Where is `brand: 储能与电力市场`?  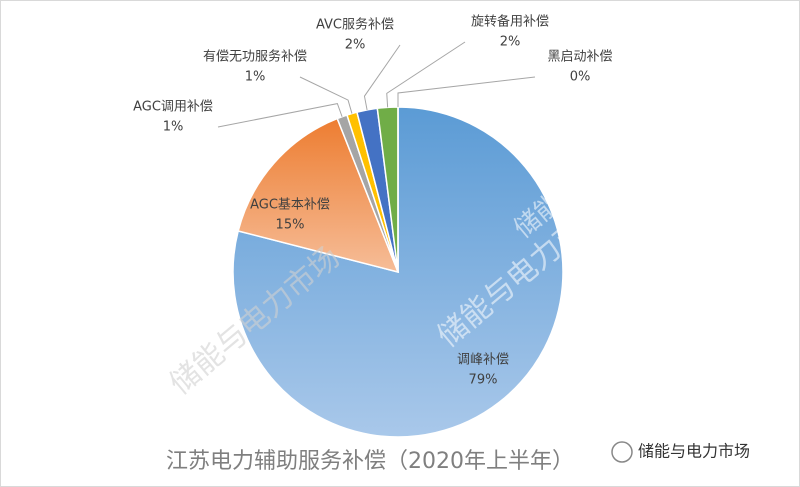 brand: 储能与电力市场 is located at coordinates (694, 451).